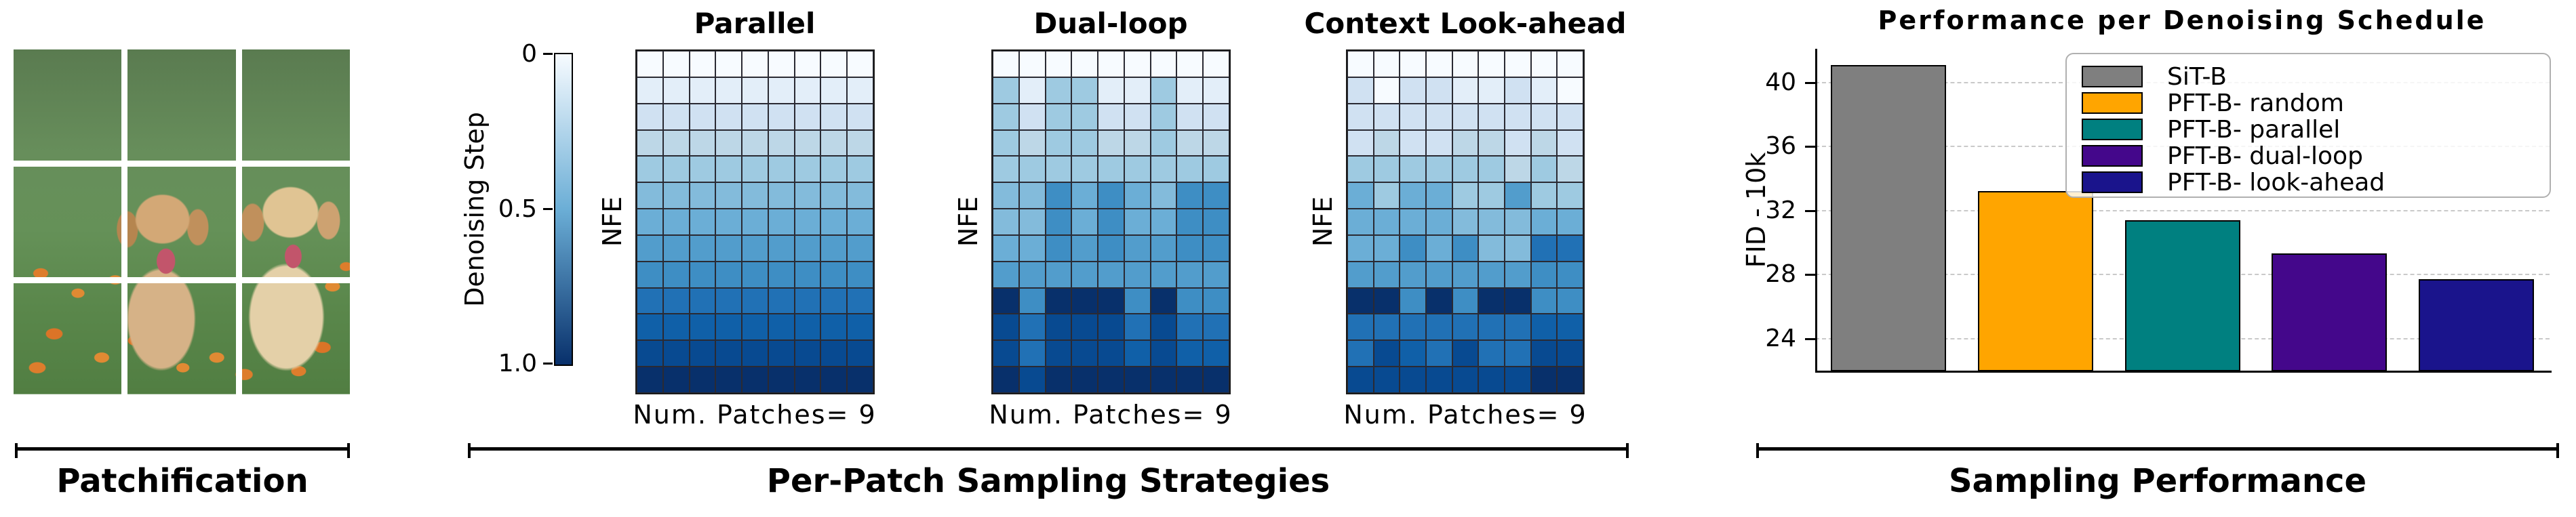  What do you see at coordinates (182, 481) in the screenshot?
I see `patchification-label: Patchification` at bounding box center [182, 481].